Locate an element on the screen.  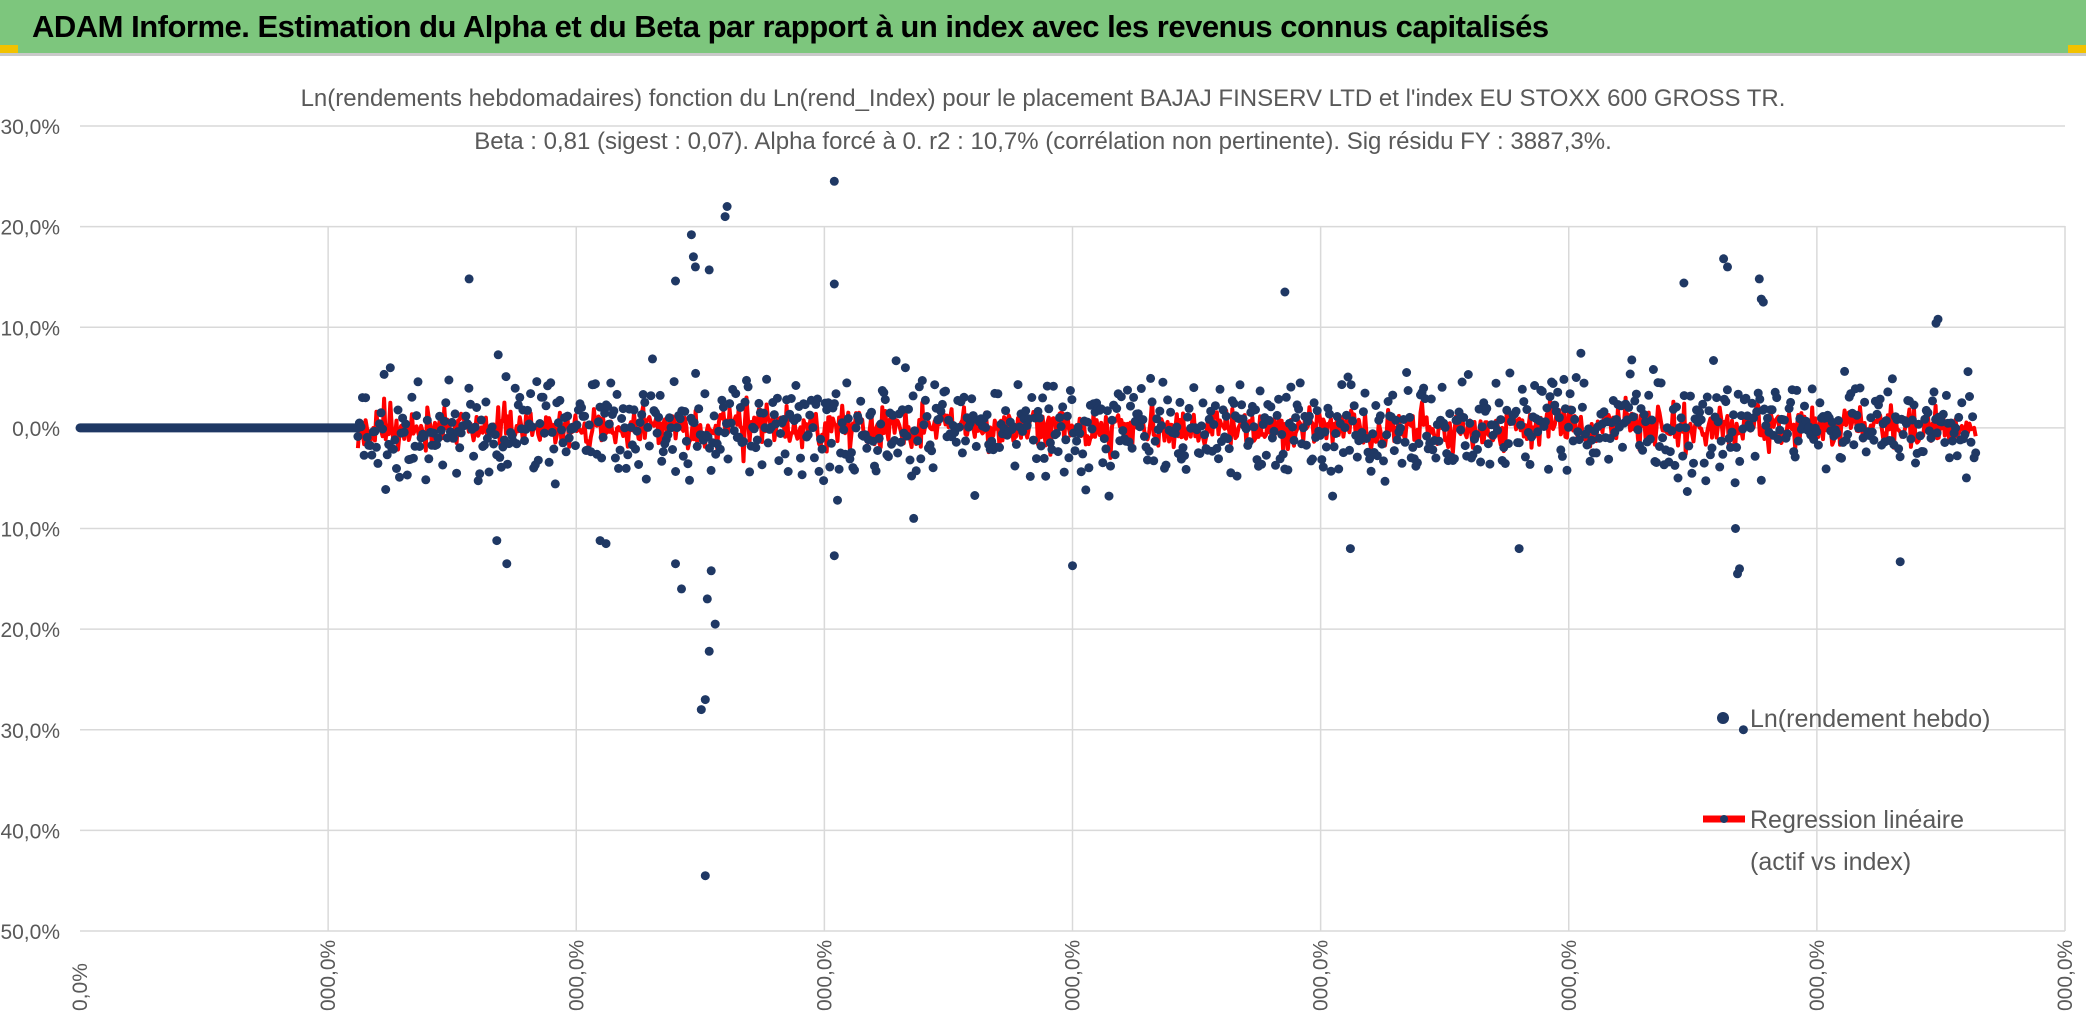
y-tick-label: -40,0% is located at coordinates (30, 831).